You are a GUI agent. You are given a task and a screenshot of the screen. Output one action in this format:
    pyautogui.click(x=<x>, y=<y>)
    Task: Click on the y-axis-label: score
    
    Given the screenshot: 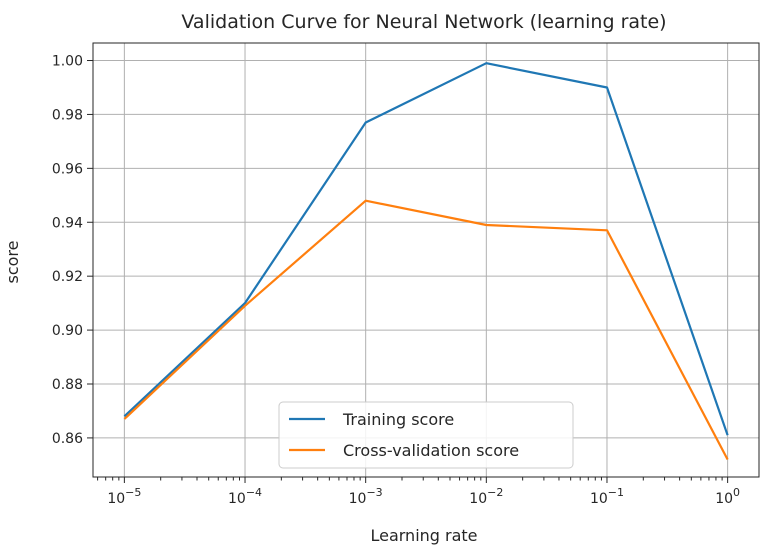 What is the action you would take?
    pyautogui.click(x=12, y=262)
    